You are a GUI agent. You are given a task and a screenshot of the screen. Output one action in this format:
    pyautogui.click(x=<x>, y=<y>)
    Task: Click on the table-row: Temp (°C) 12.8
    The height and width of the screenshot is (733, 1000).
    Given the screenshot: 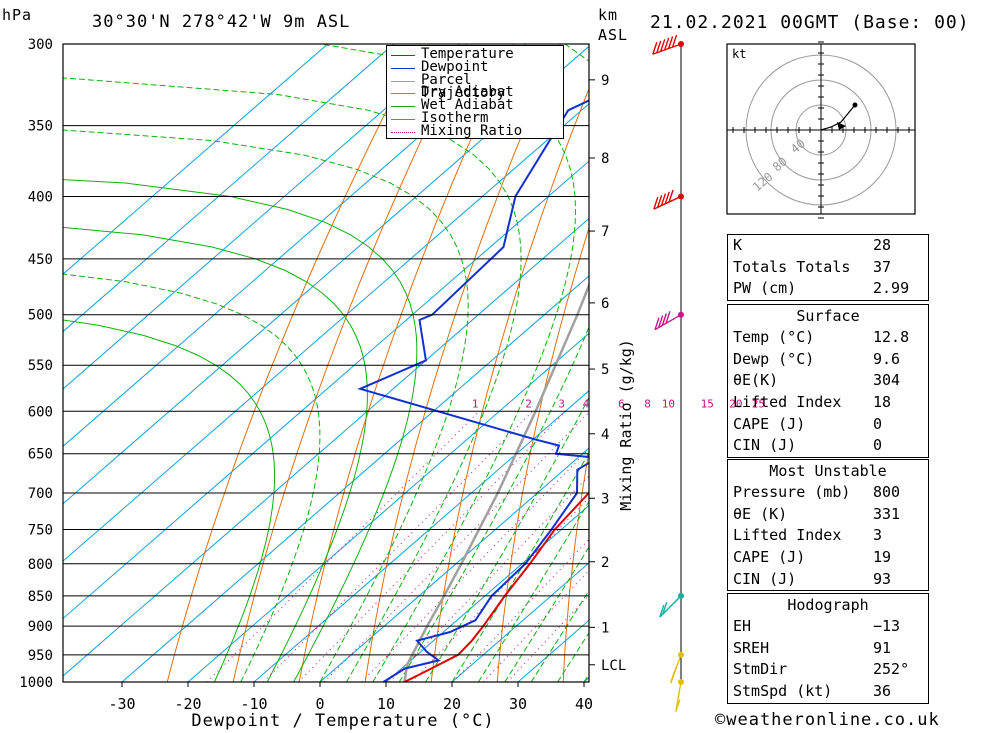 What is the action you would take?
    pyautogui.click(x=828, y=338)
    